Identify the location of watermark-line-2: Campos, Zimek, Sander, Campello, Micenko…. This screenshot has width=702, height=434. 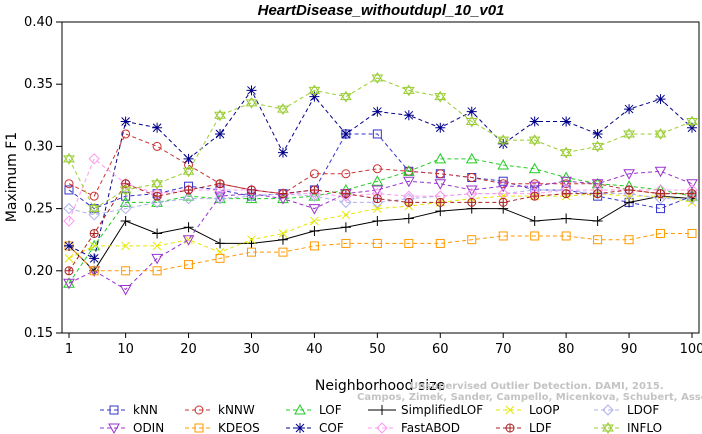
(529, 397).